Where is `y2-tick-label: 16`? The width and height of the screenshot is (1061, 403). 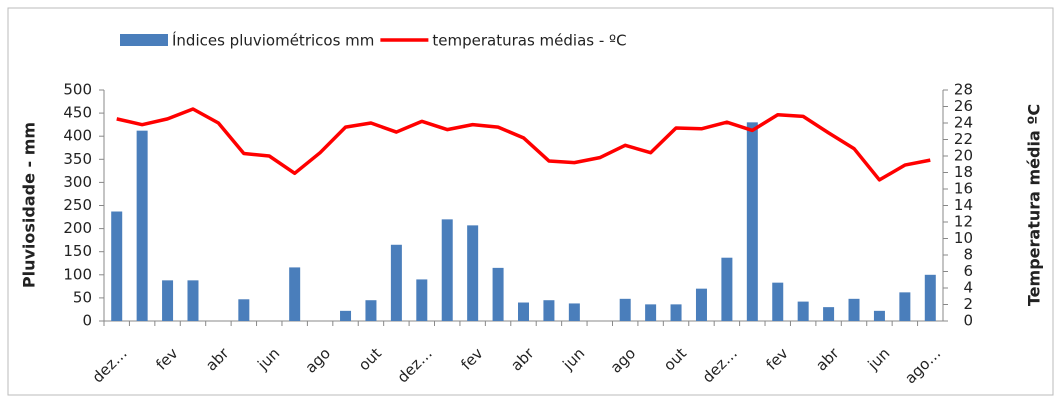 y2-tick-label: 16 is located at coordinates (963, 189).